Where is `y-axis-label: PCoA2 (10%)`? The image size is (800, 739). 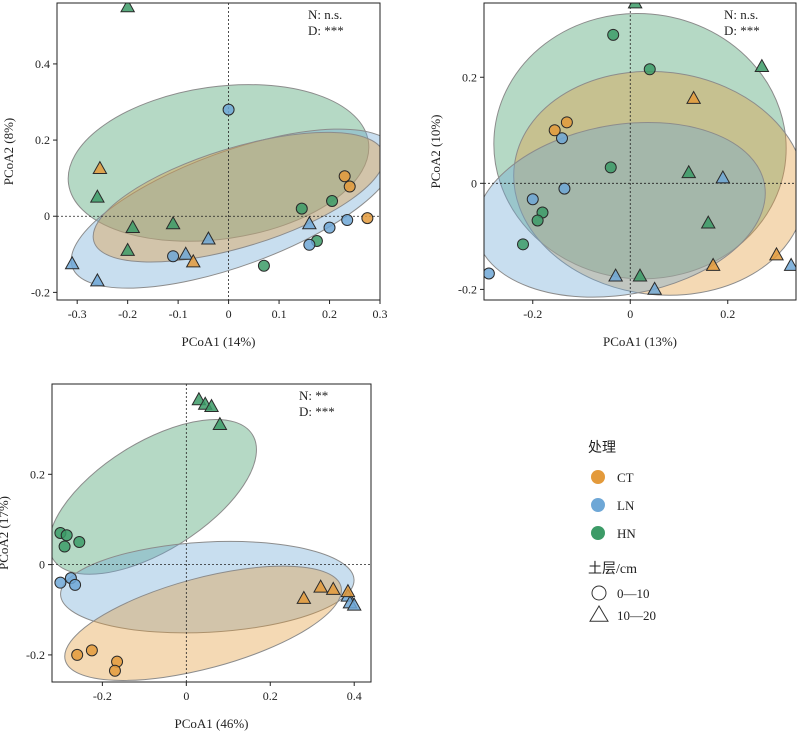
y-axis-label: PCoA2 (10%) is located at coordinates (435, 151).